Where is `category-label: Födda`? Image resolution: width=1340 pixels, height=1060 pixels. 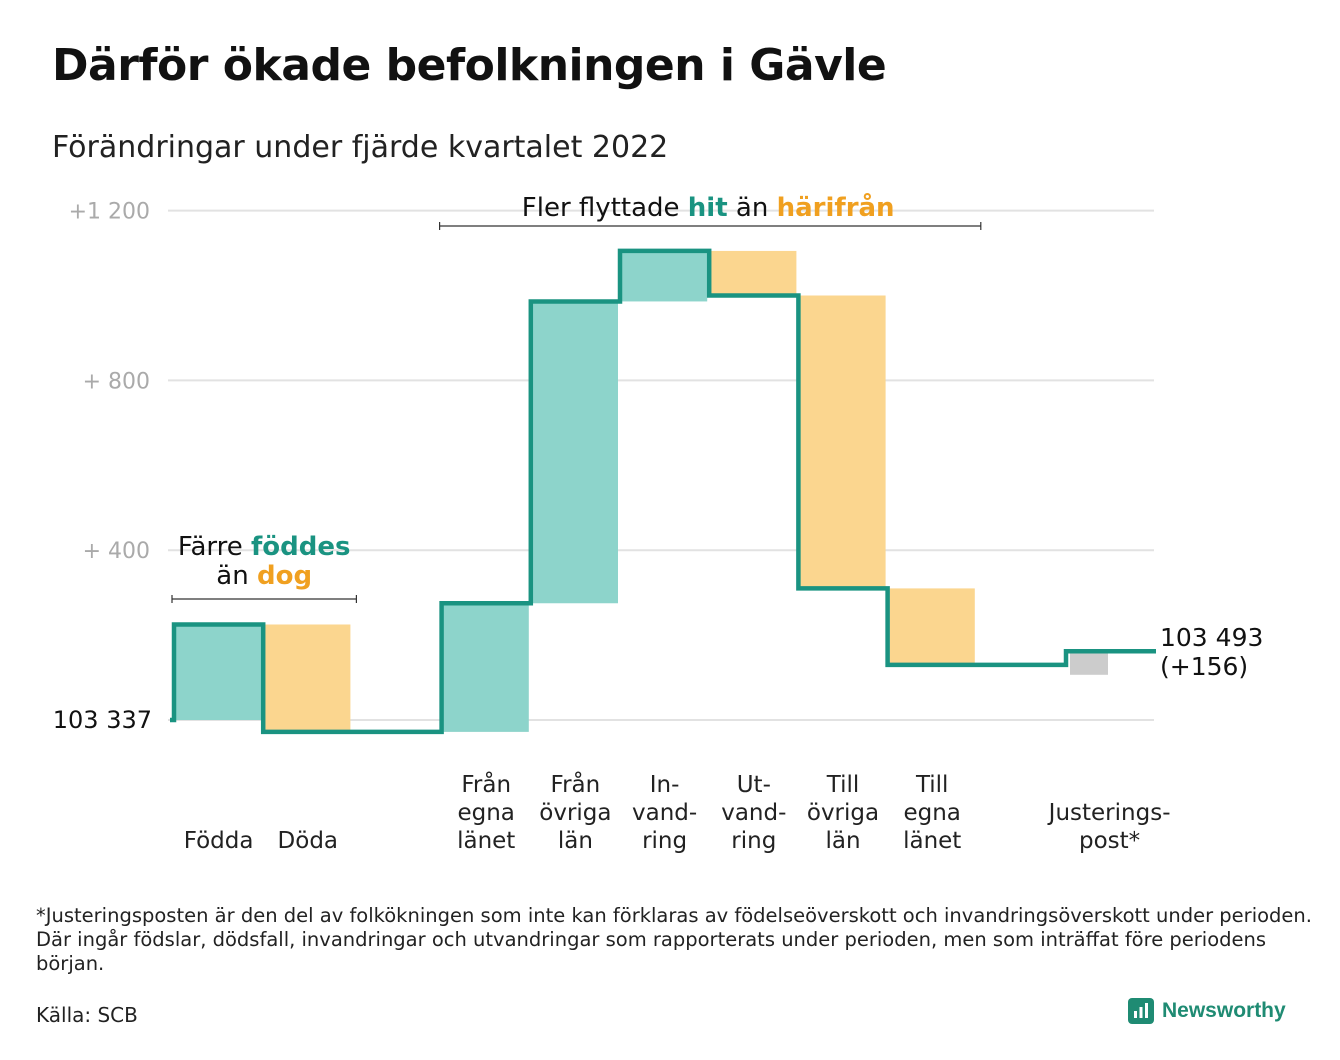 category-label: Födda is located at coordinates (219, 841).